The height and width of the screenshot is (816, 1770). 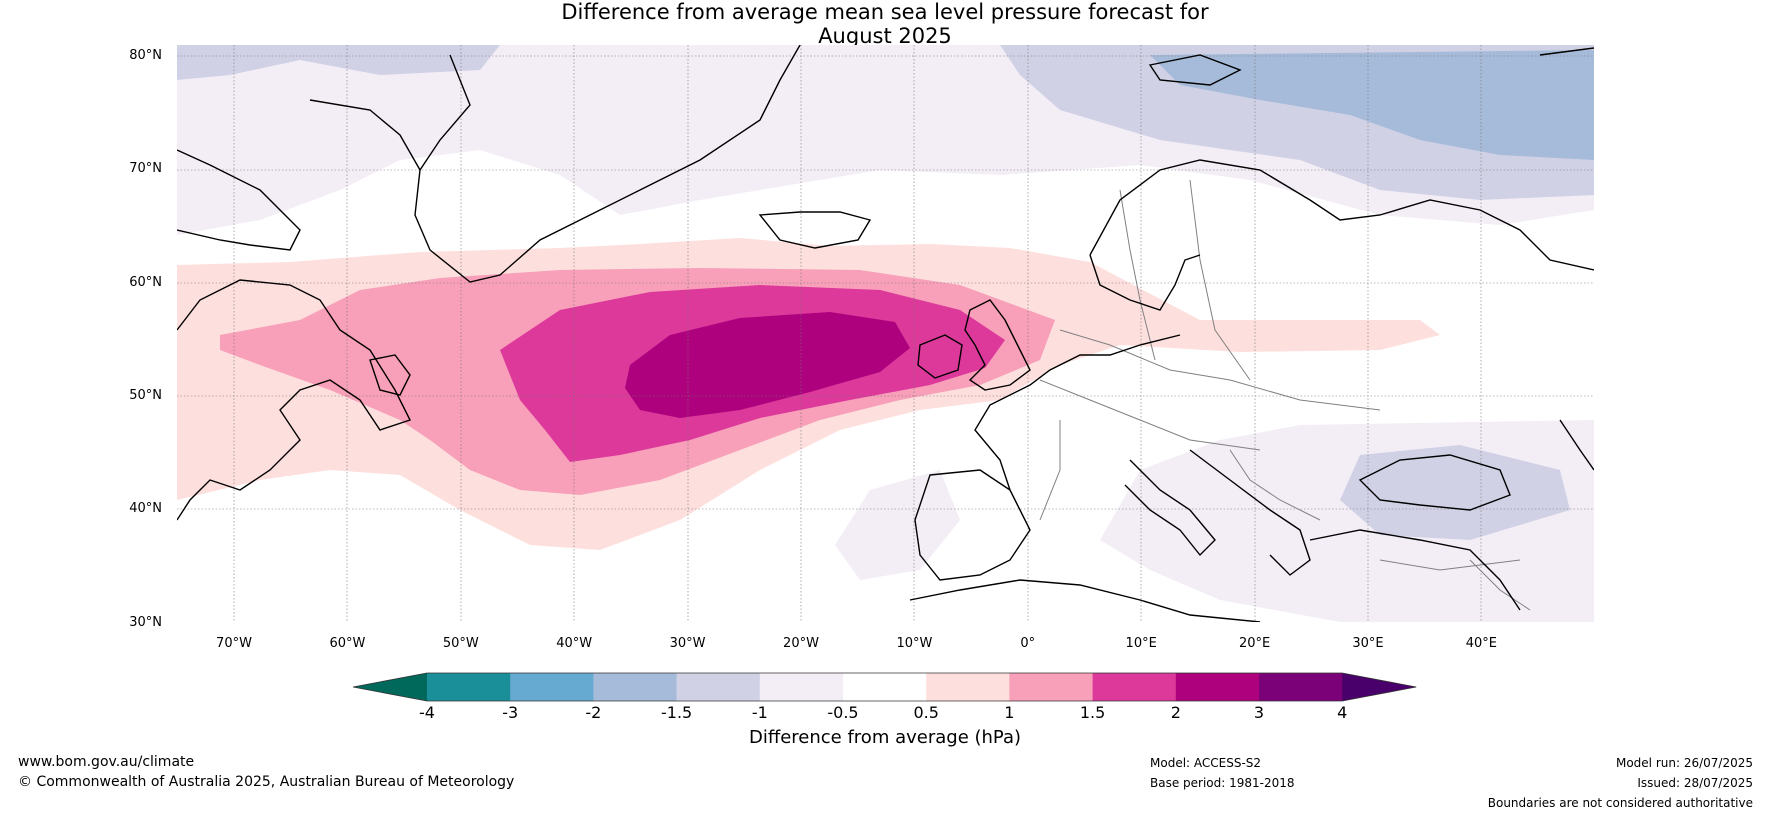 What do you see at coordinates (347, 643) in the screenshot?
I see `longitude-label: 60°W` at bounding box center [347, 643].